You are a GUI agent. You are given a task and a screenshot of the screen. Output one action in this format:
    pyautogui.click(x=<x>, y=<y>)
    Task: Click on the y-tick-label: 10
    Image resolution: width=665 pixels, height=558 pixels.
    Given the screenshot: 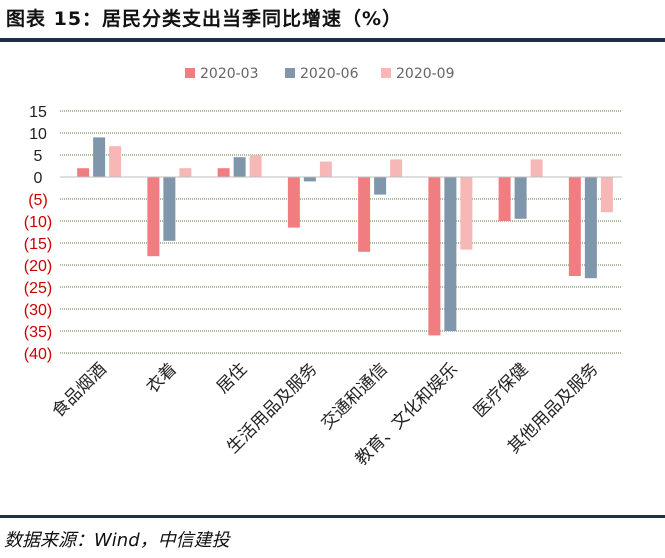 What is the action you would take?
    pyautogui.click(x=38, y=134)
    